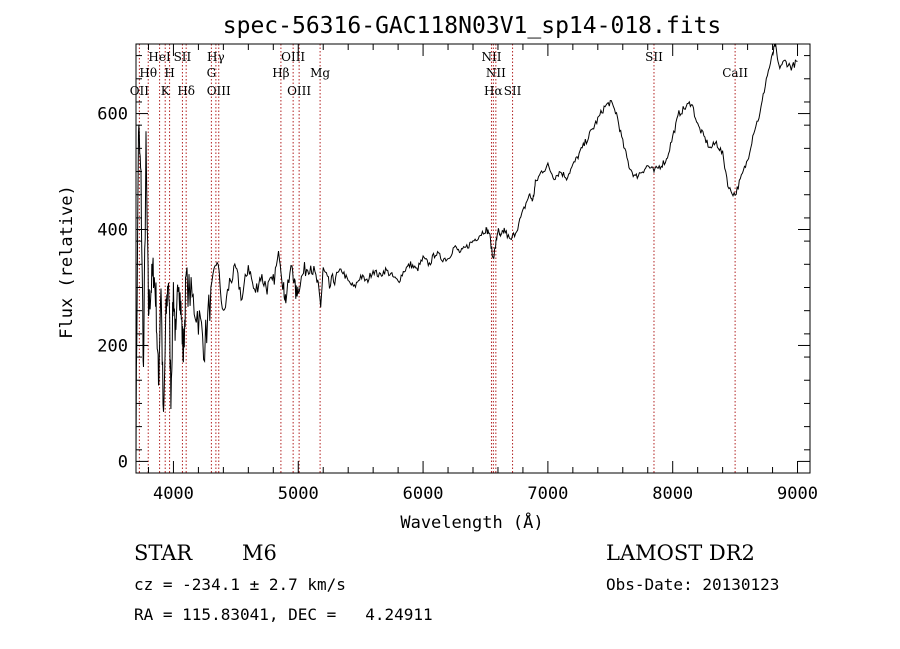 The height and width of the screenshot is (649, 900). What do you see at coordinates (186, 91) in the screenshot?
I see `line-label-6: Hδ` at bounding box center [186, 91].